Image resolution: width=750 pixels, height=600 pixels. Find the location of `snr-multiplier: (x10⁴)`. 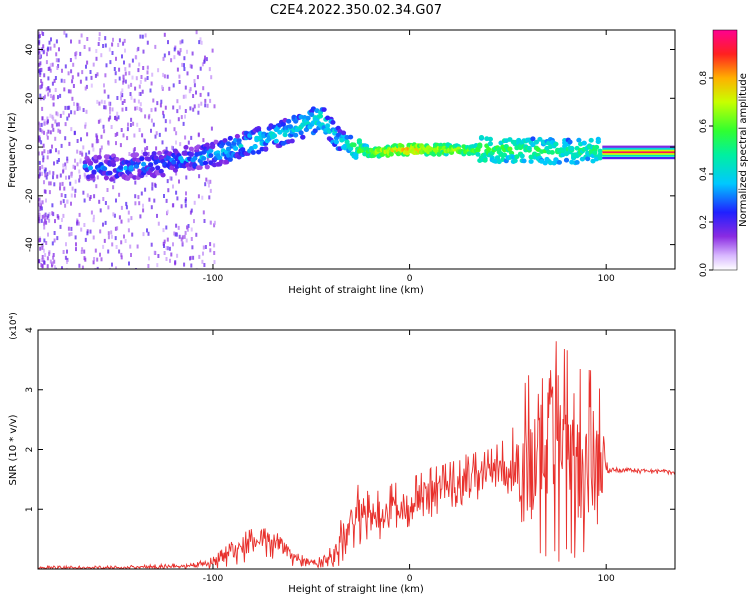

snr-multiplier: (x10⁴) is located at coordinates (14, 325).